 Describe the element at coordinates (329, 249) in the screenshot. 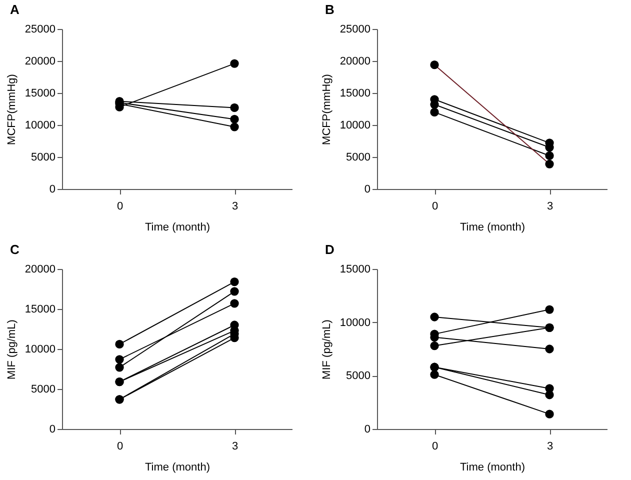

I see `chart-title: D` at that location.